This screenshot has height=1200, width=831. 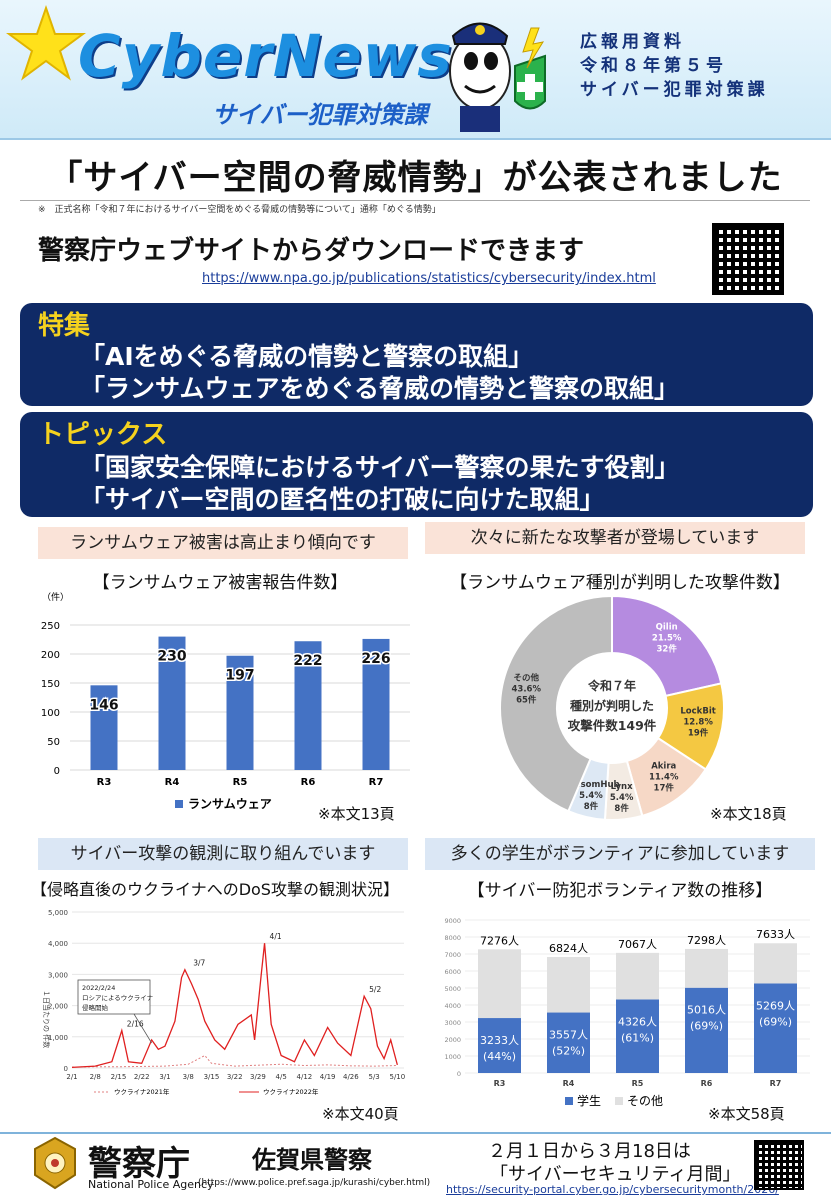 I want to click on slice-count: 8件, so click(x=621, y=808).